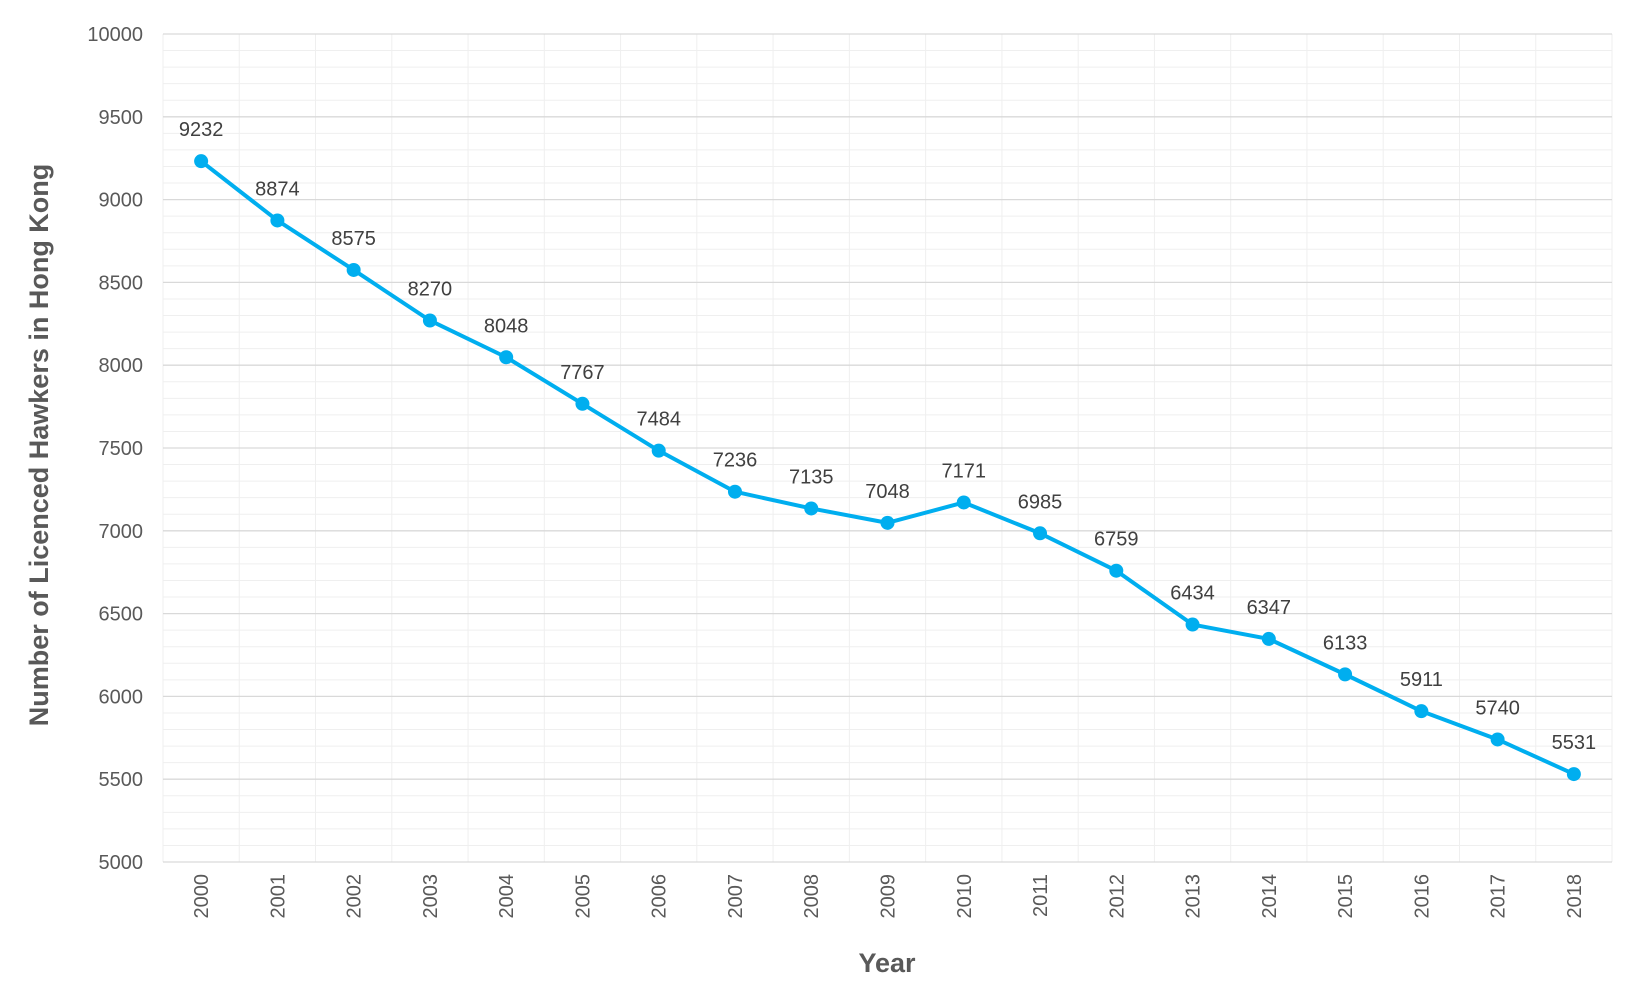 Image resolution: width=1639 pixels, height=997 pixels. What do you see at coordinates (887, 492) in the screenshot?
I see `data-label: 7048` at bounding box center [887, 492].